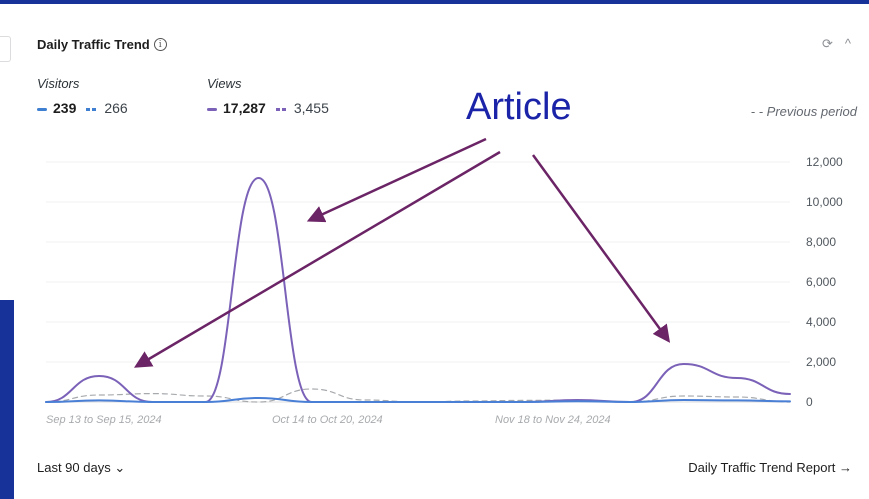 The height and width of the screenshot is (499, 869). Describe the element at coordinates (821, 282) in the screenshot. I see `y-tick-label: 6,000` at that location.